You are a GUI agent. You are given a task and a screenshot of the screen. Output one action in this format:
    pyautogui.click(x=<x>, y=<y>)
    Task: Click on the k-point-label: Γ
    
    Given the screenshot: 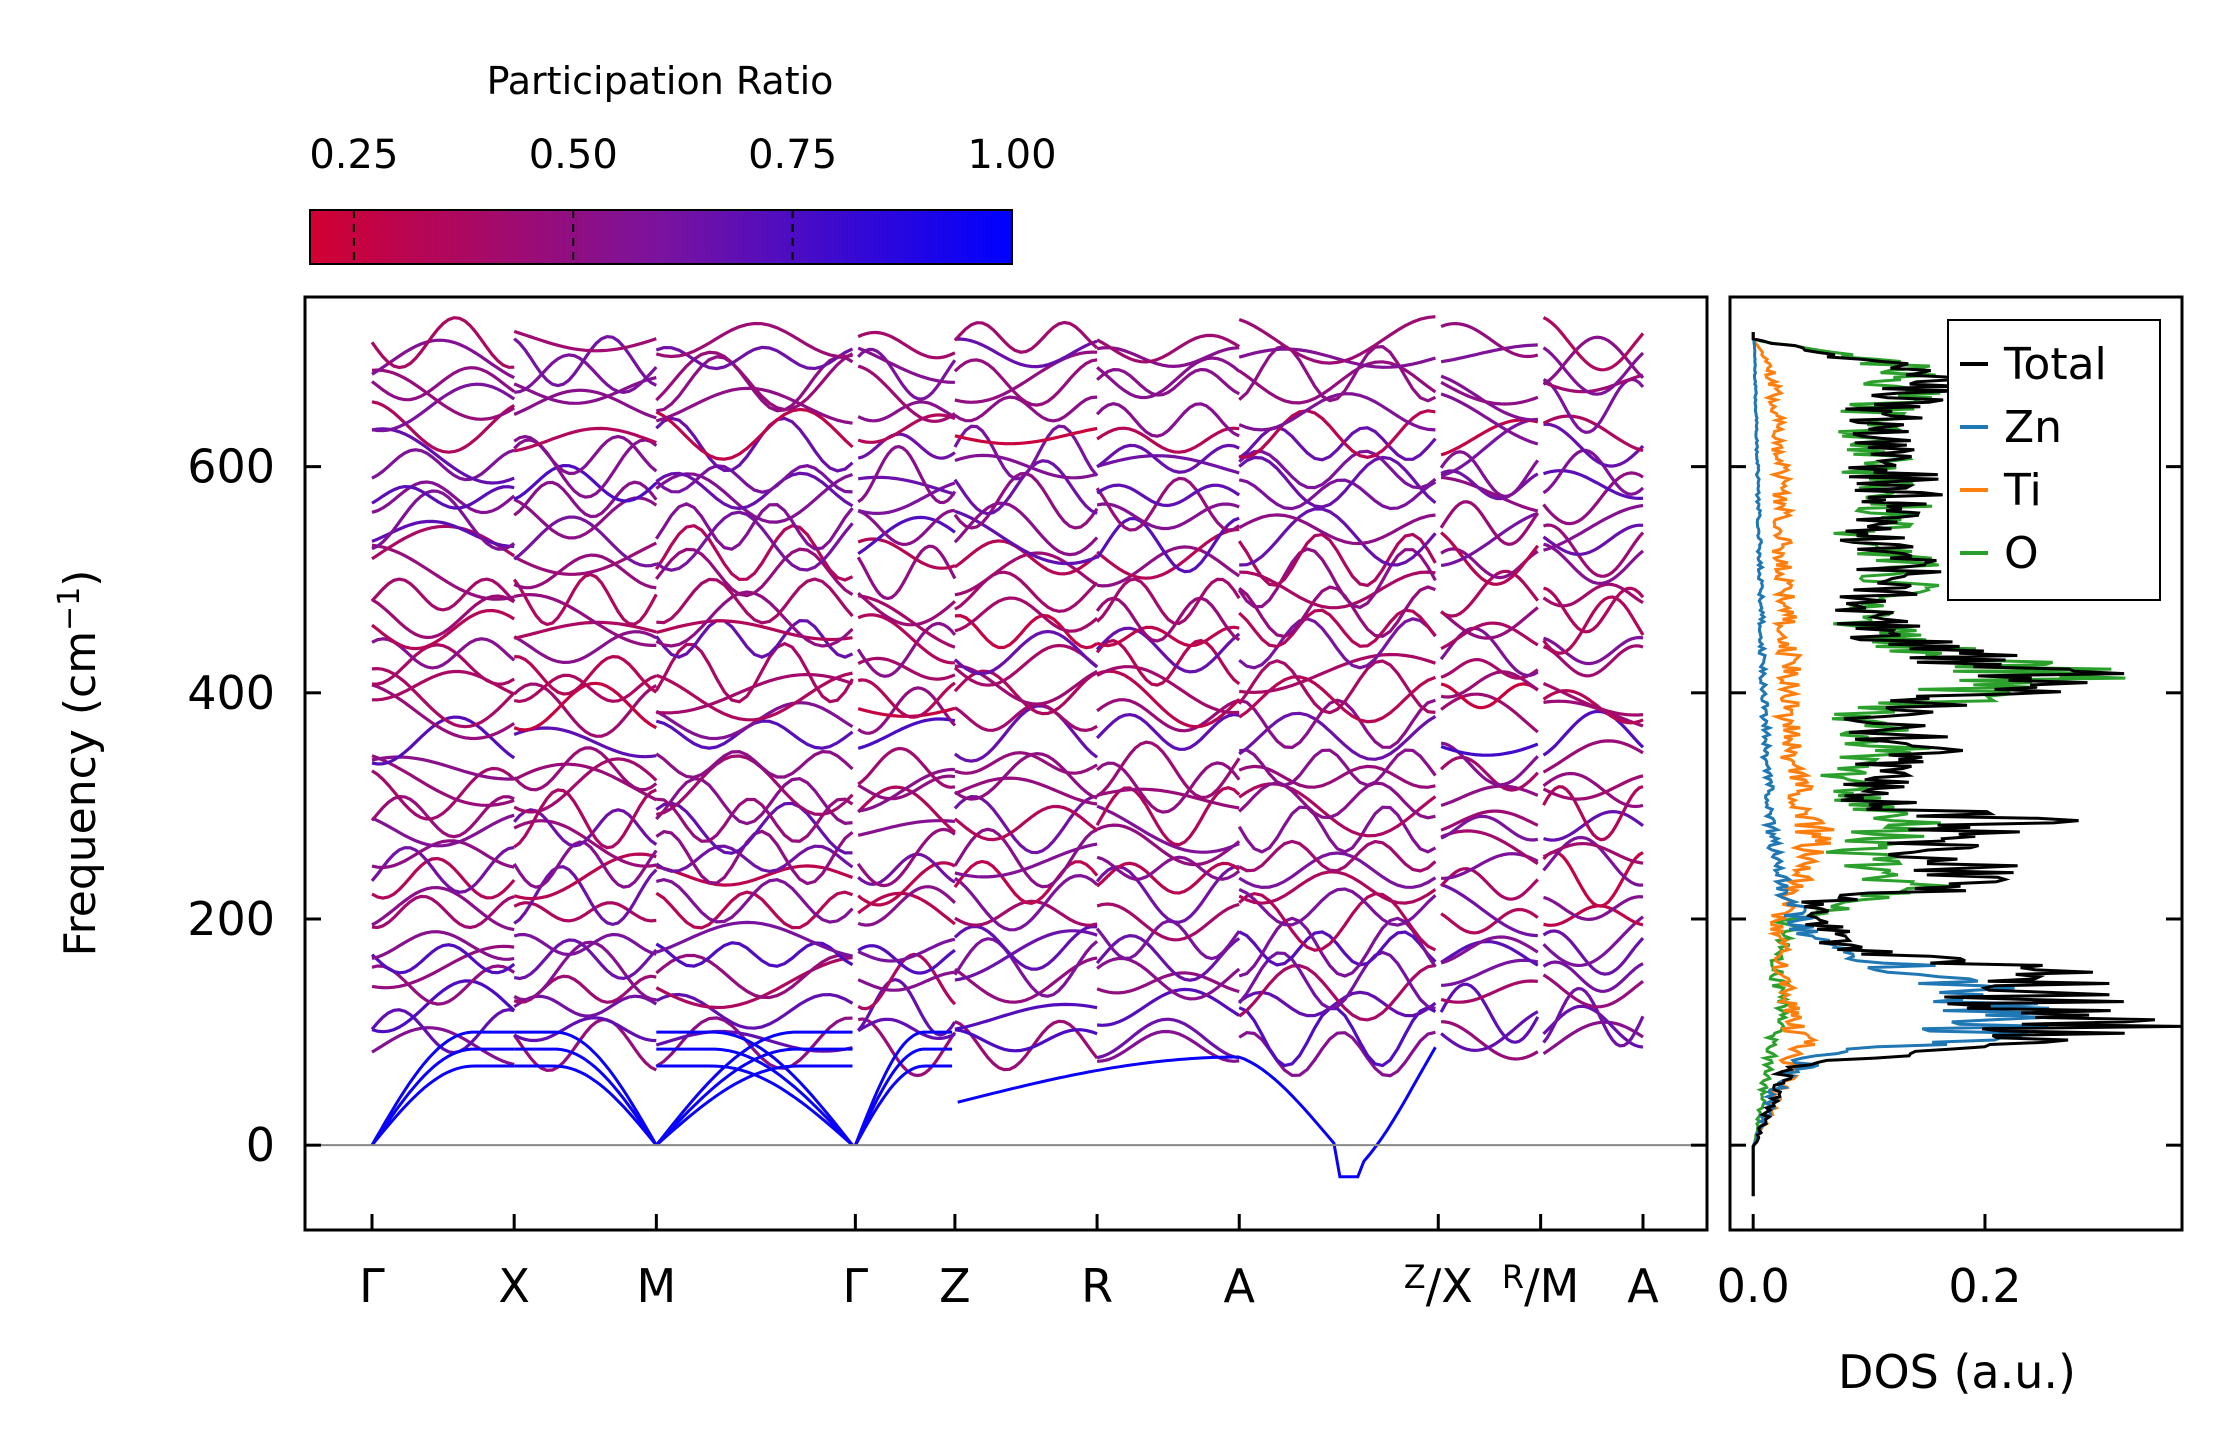 What is the action you would take?
    pyautogui.click(x=856, y=1286)
    